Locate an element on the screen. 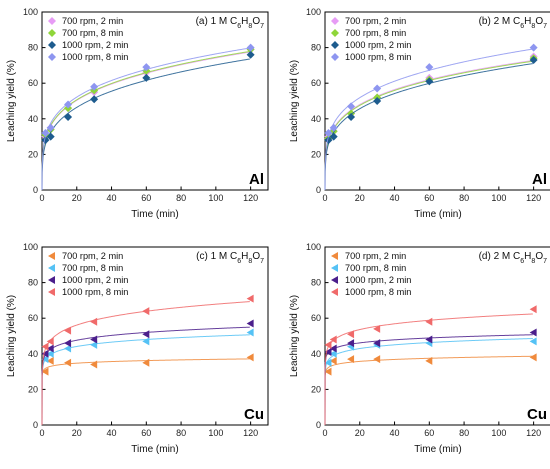 The width and height of the screenshot is (550, 469). panel-label-text: (d) 2 M C is located at coordinates (500, 256).